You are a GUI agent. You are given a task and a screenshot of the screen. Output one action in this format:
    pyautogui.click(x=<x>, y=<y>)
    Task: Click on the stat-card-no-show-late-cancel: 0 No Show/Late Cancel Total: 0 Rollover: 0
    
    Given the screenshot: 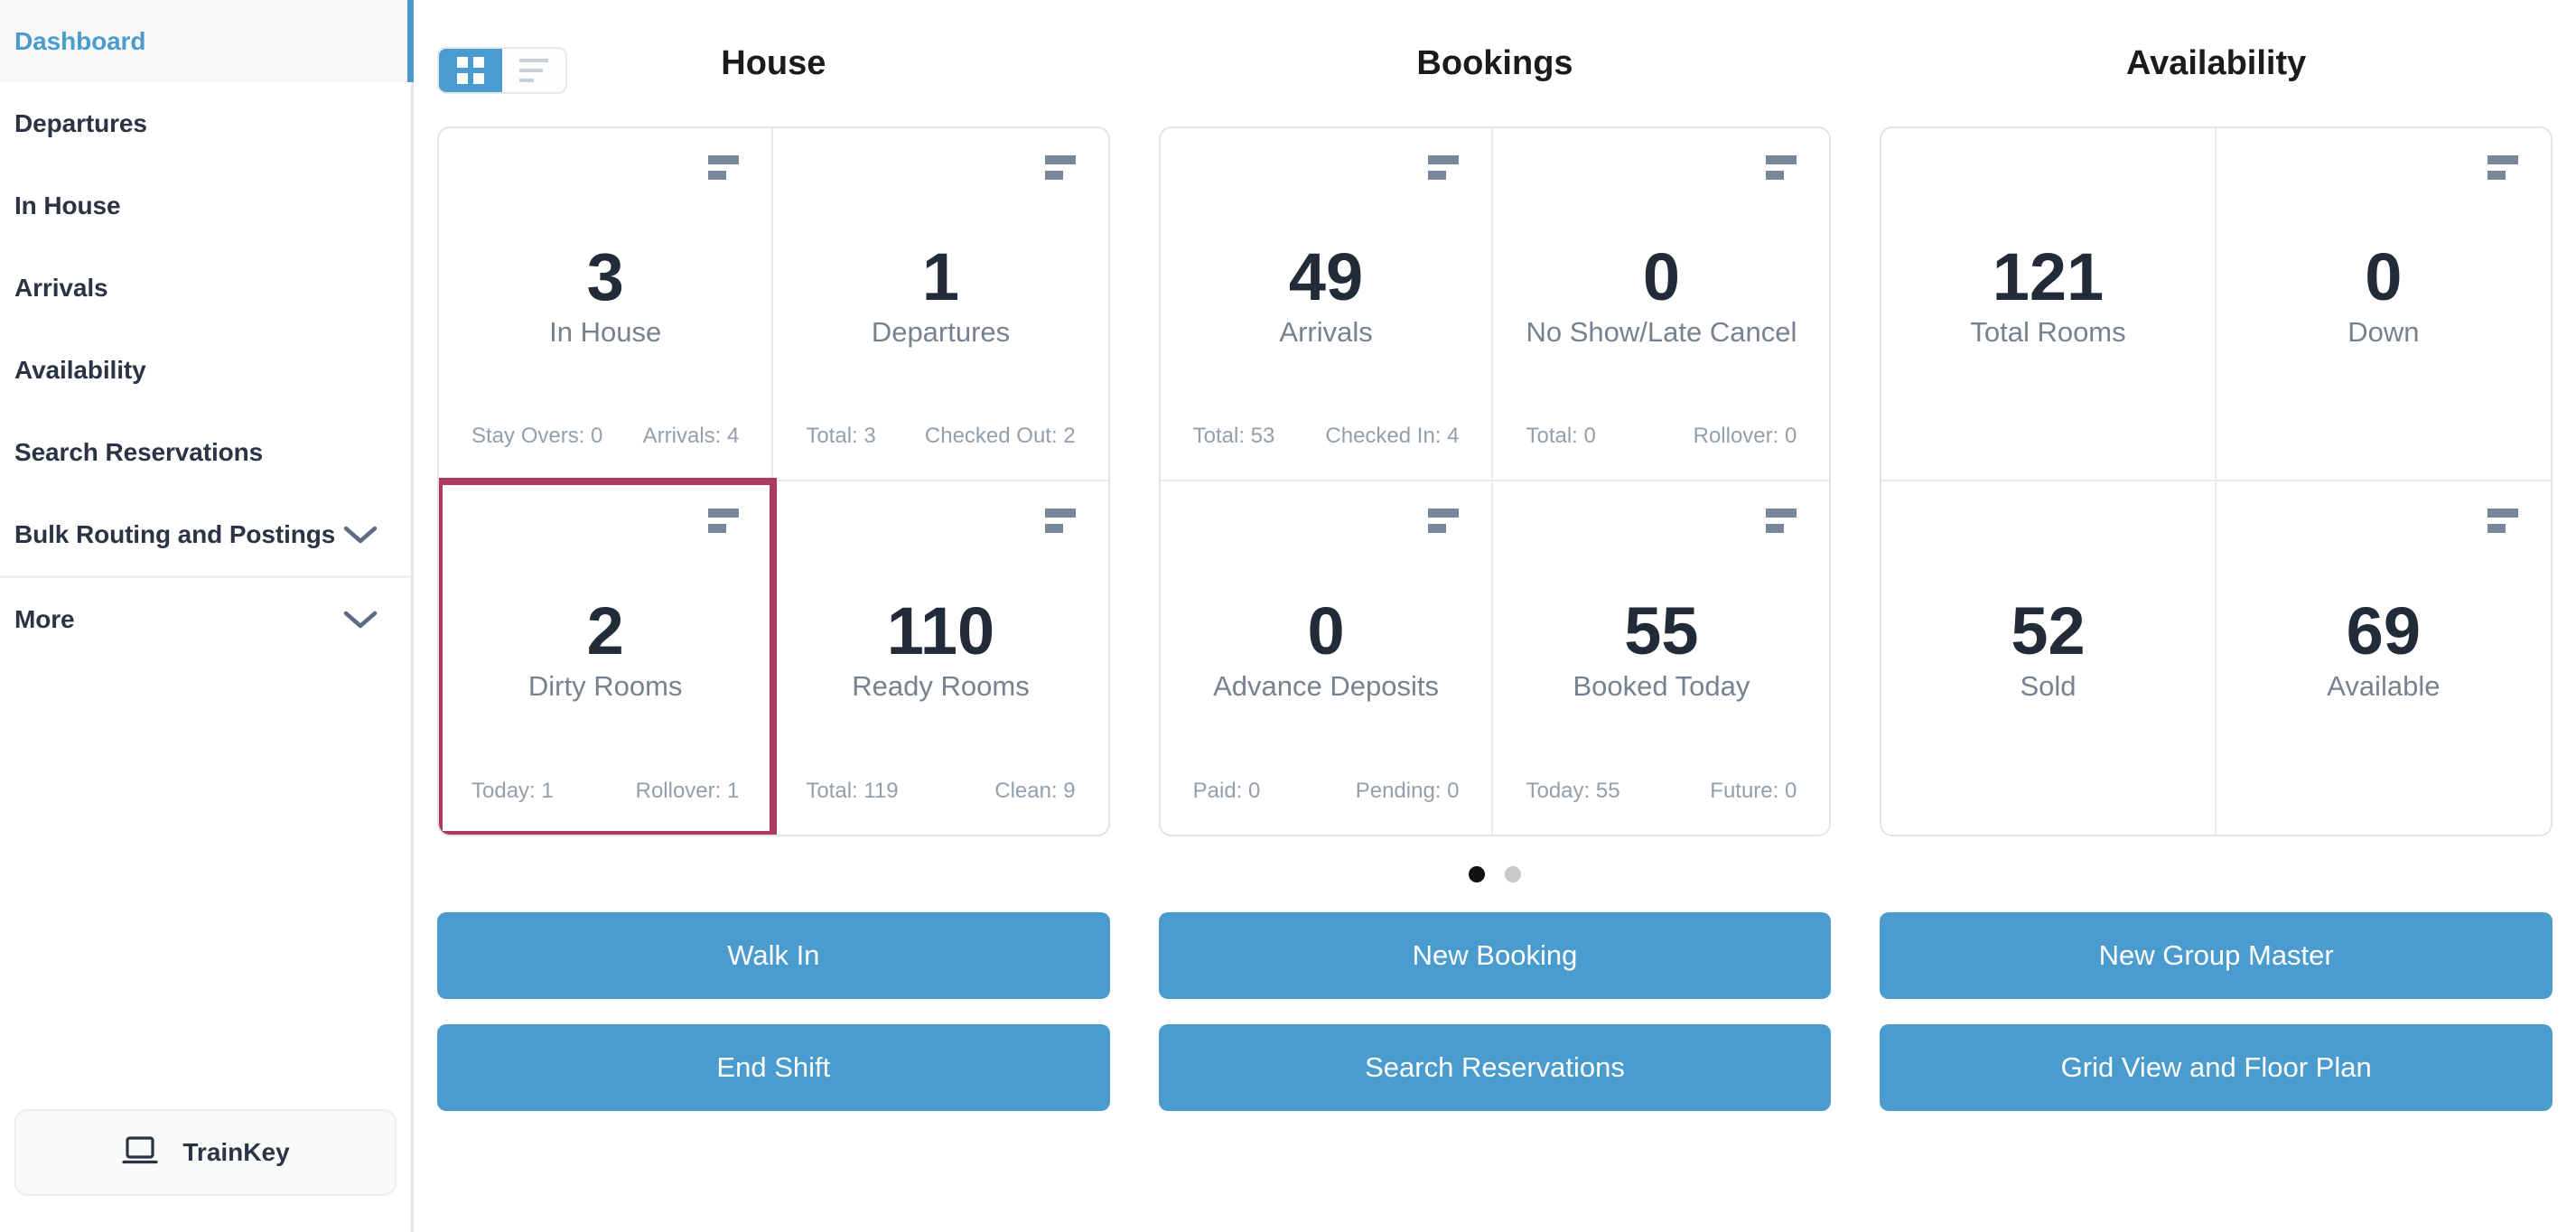 What is the action you would take?
    pyautogui.click(x=1662, y=304)
    